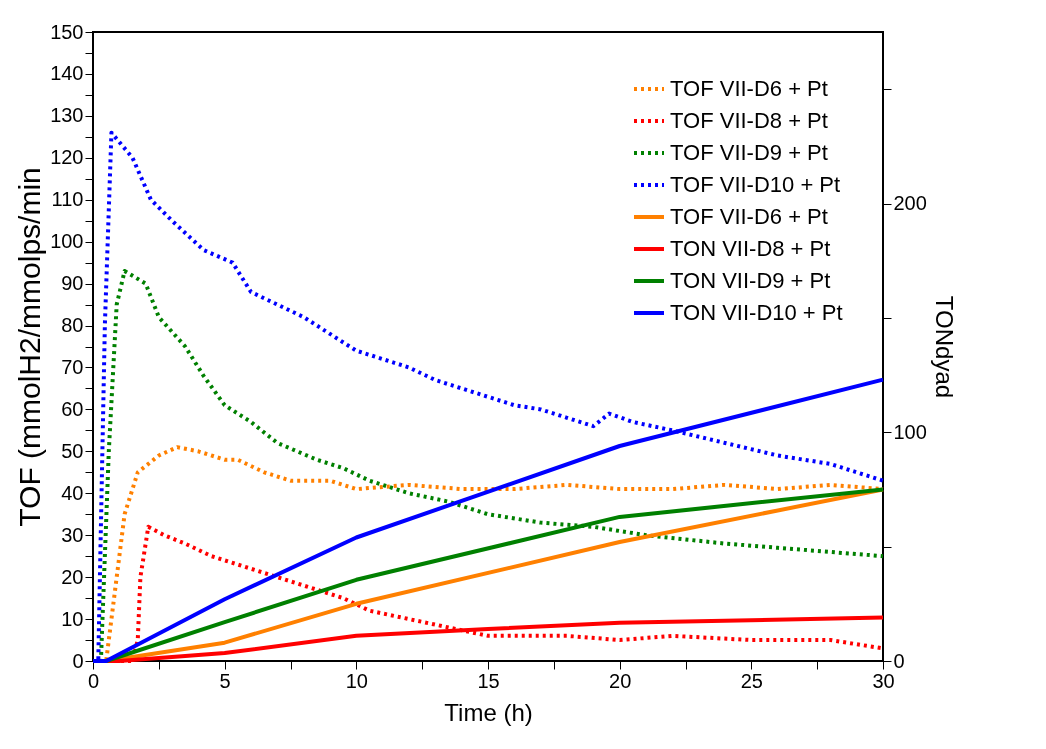  What do you see at coordinates (910, 203) in the screenshot?
I see `y2-tick-label: 200` at bounding box center [910, 203].